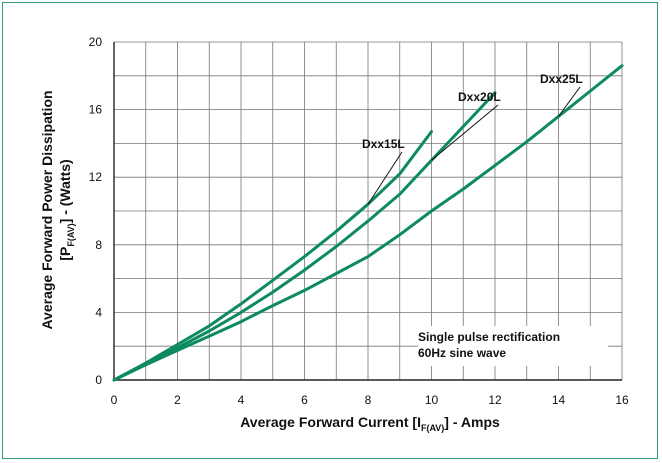 Image resolution: width=662 pixels, height=463 pixels. What do you see at coordinates (370, 423) in the screenshot?
I see `x-axis-label: Average Forward Current [IF(AV)] - Amps` at bounding box center [370, 423].